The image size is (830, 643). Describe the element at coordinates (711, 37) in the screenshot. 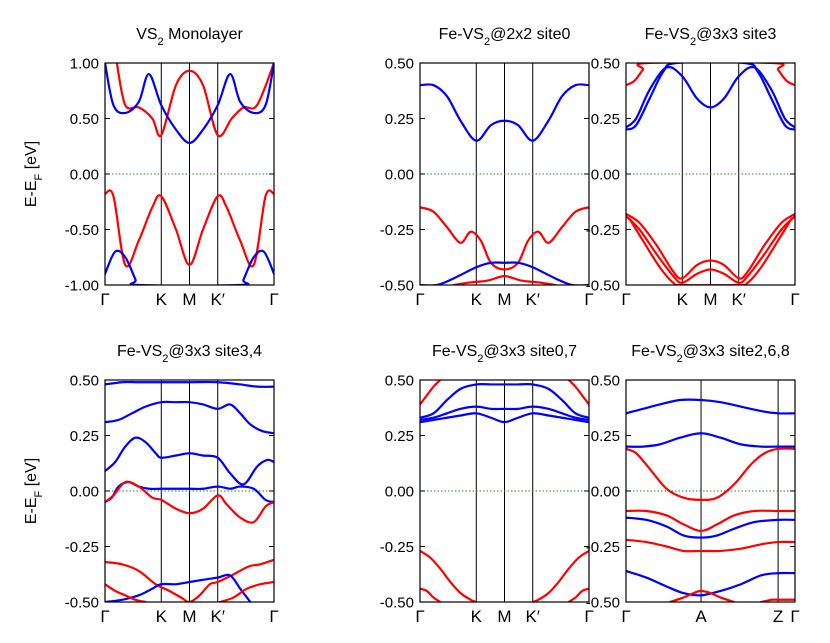

I see `panel-title: Fe-VS2@3x3 site3` at that location.